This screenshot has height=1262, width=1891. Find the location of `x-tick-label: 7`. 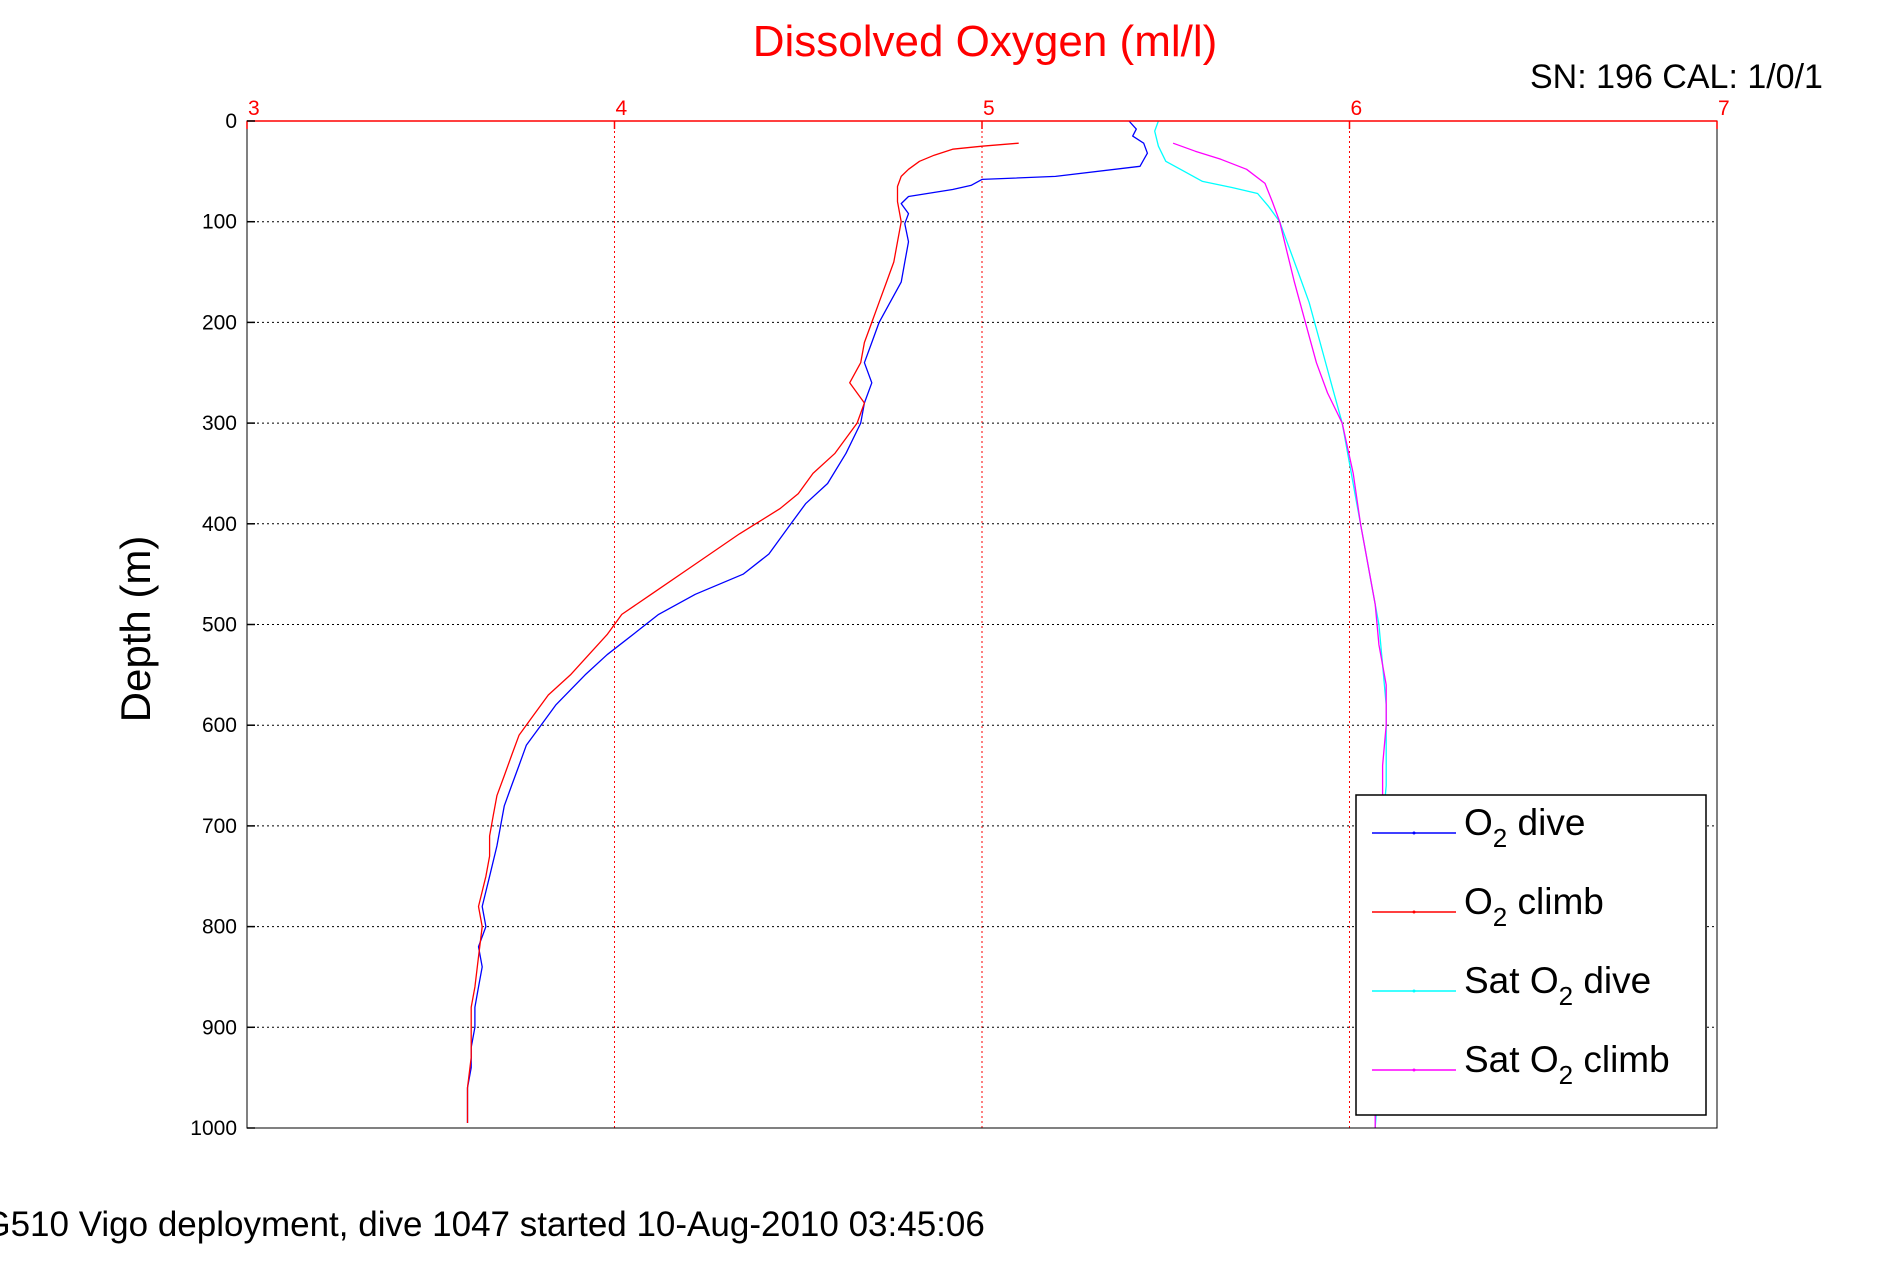

x-tick-label: 7 is located at coordinates (1724, 108).